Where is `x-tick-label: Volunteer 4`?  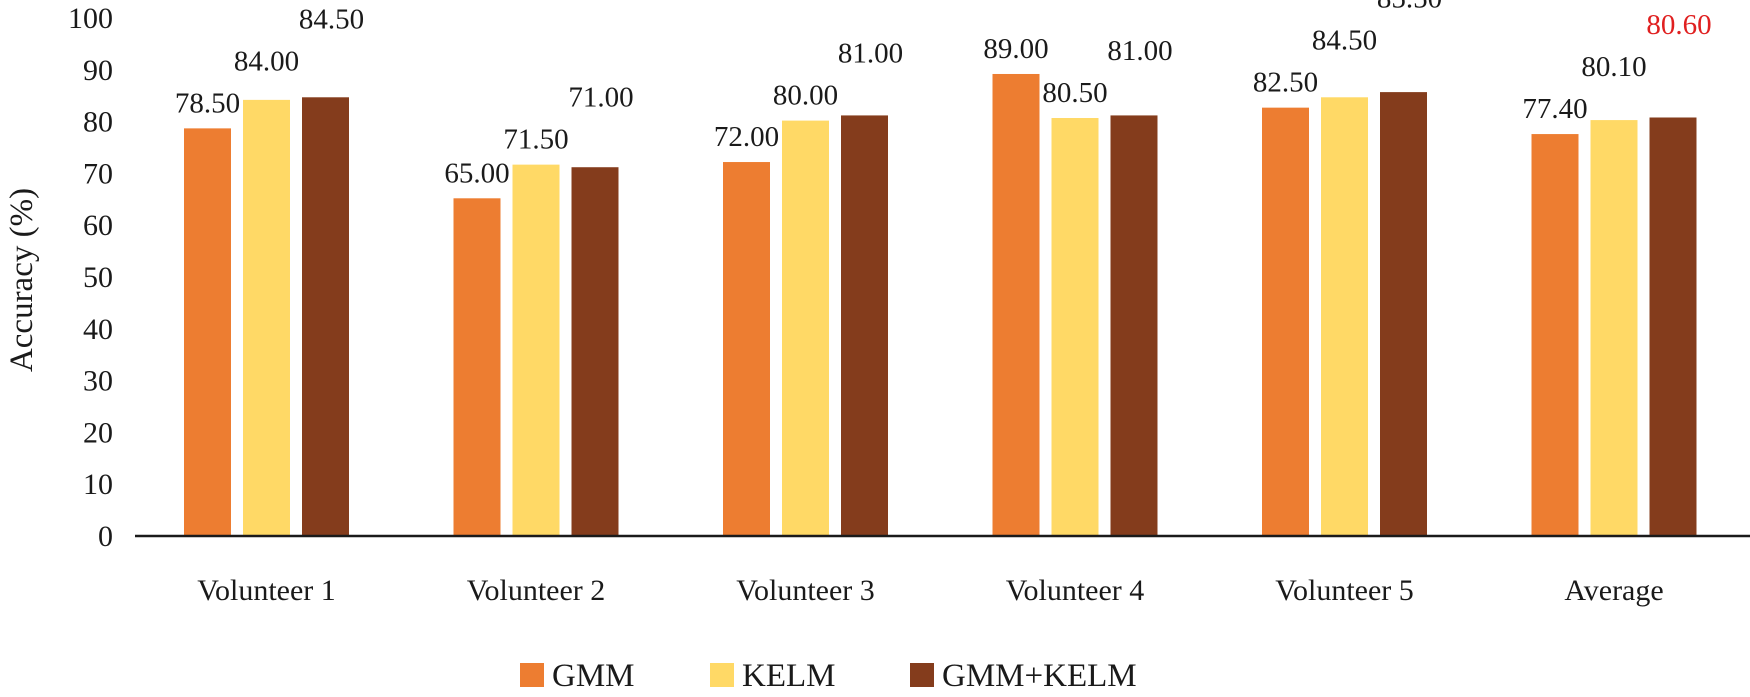
x-tick-label: Volunteer 4 is located at coordinates (1075, 590).